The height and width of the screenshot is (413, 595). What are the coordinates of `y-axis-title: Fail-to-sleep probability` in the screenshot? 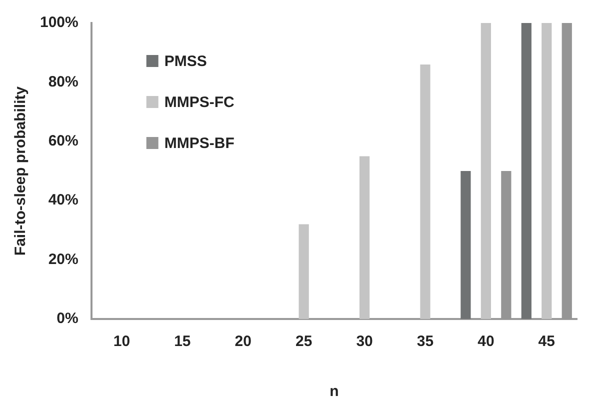 It's located at (21, 171).